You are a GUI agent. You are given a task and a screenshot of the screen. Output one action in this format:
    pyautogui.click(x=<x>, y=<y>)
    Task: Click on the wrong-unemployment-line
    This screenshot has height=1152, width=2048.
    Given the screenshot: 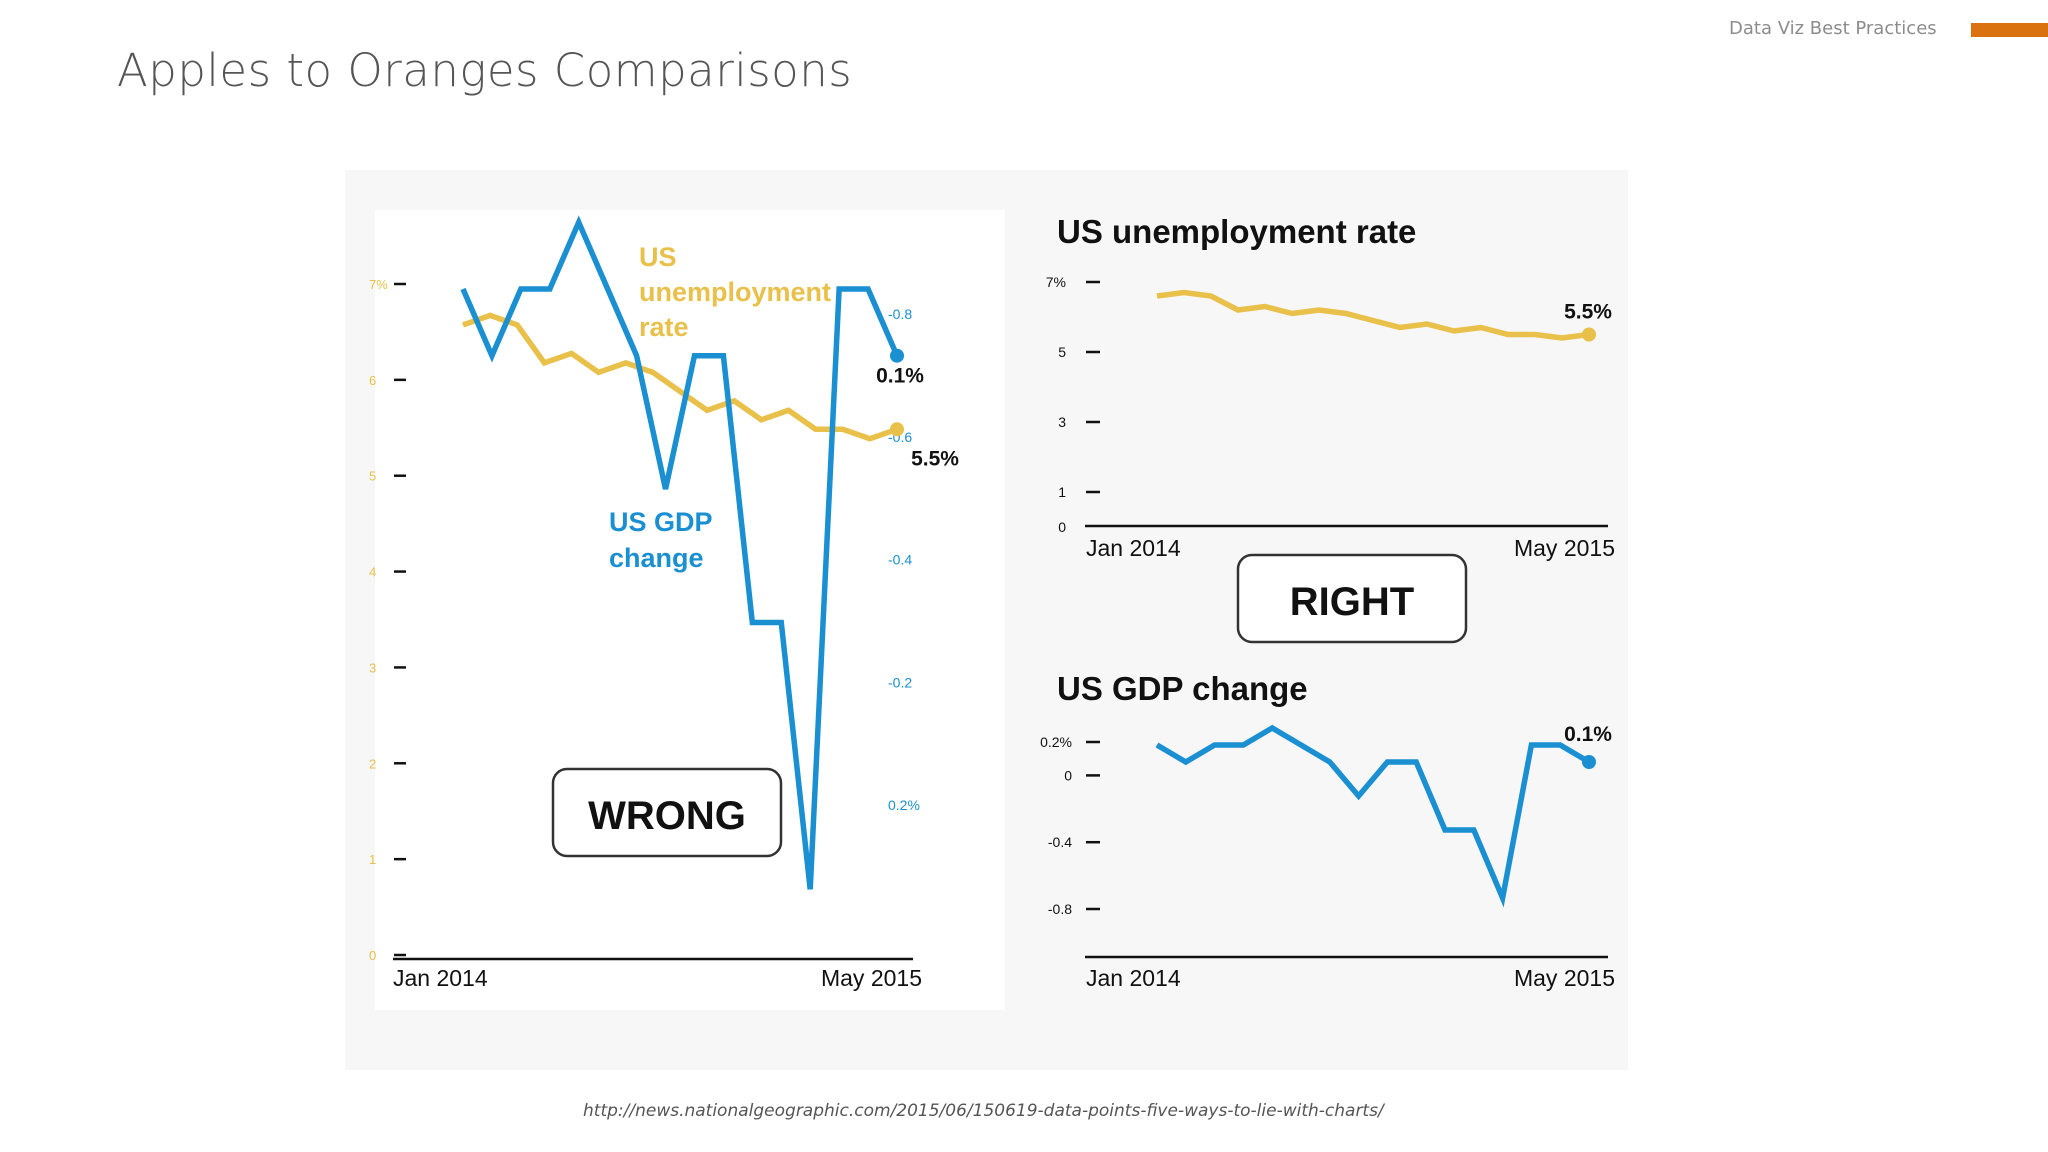 What is the action you would take?
    pyautogui.click(x=680, y=377)
    